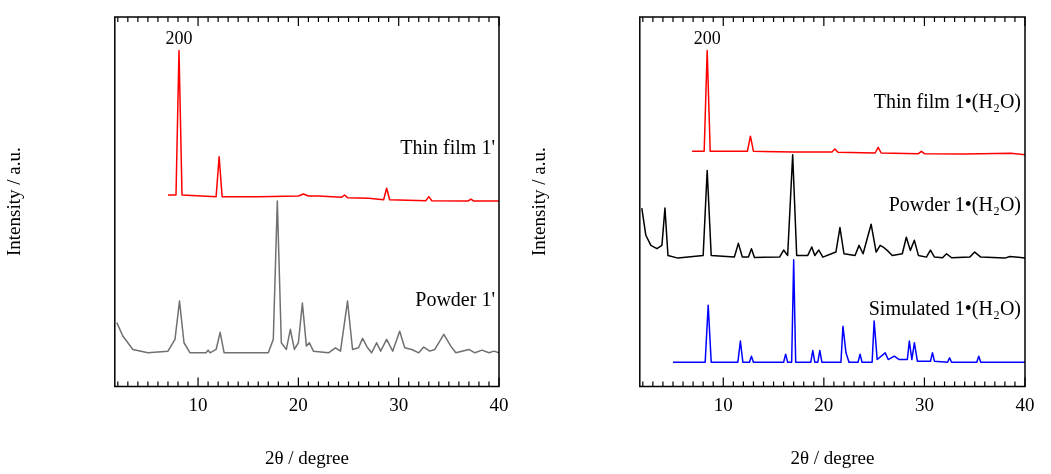 This screenshot has height=474, width=1051. I want to click on series-label: Powder 1•(H₂O), so click(954, 205).